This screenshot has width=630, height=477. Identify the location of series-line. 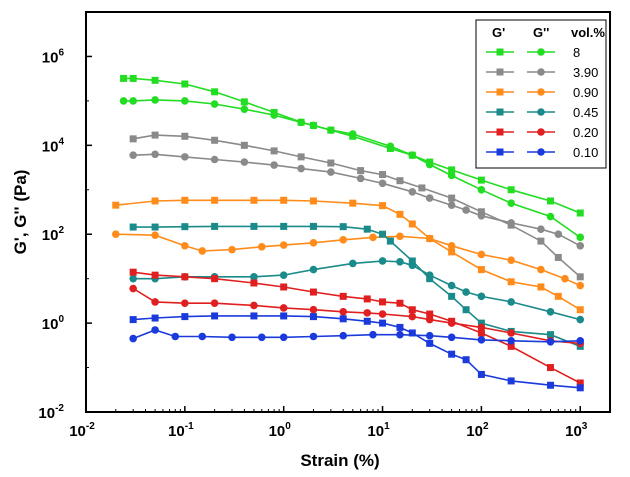
(357, 290).